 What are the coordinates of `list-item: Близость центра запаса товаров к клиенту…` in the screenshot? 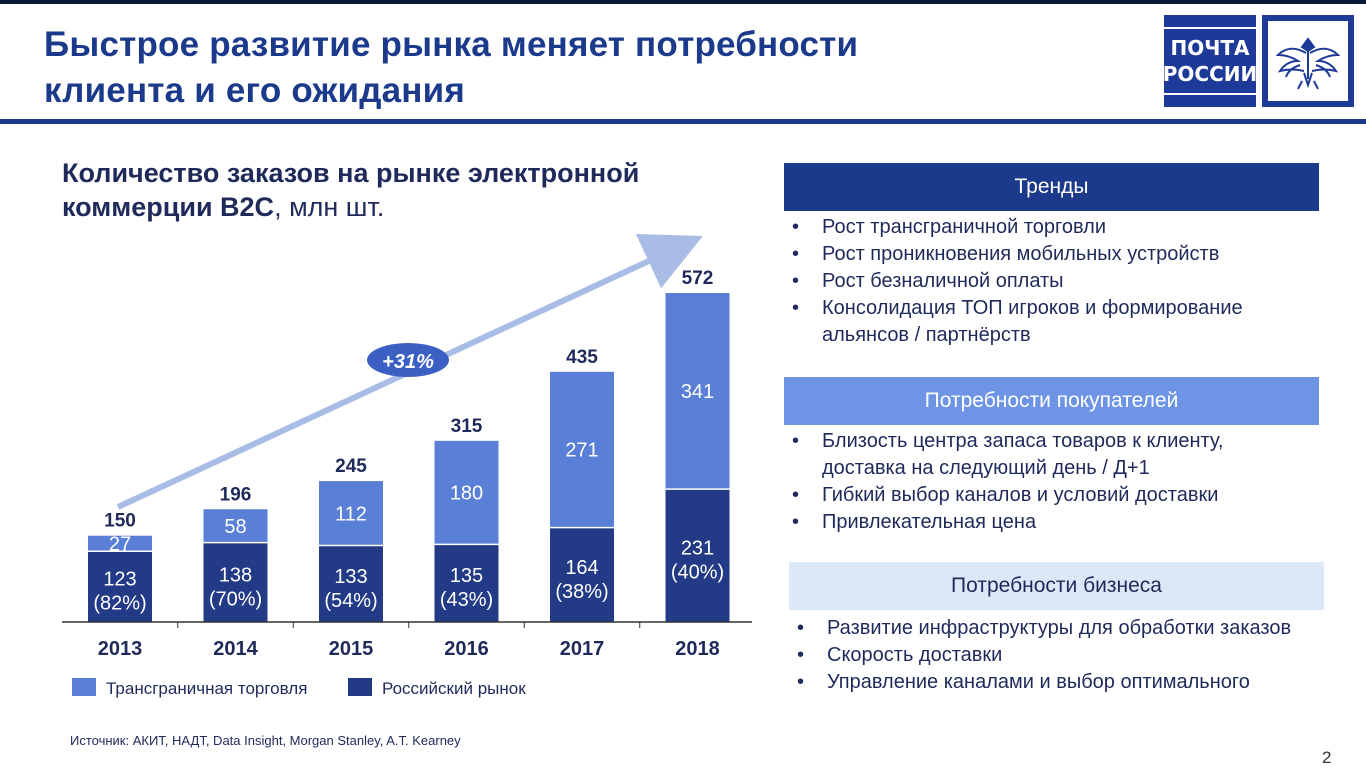 It's located at (1046, 455).